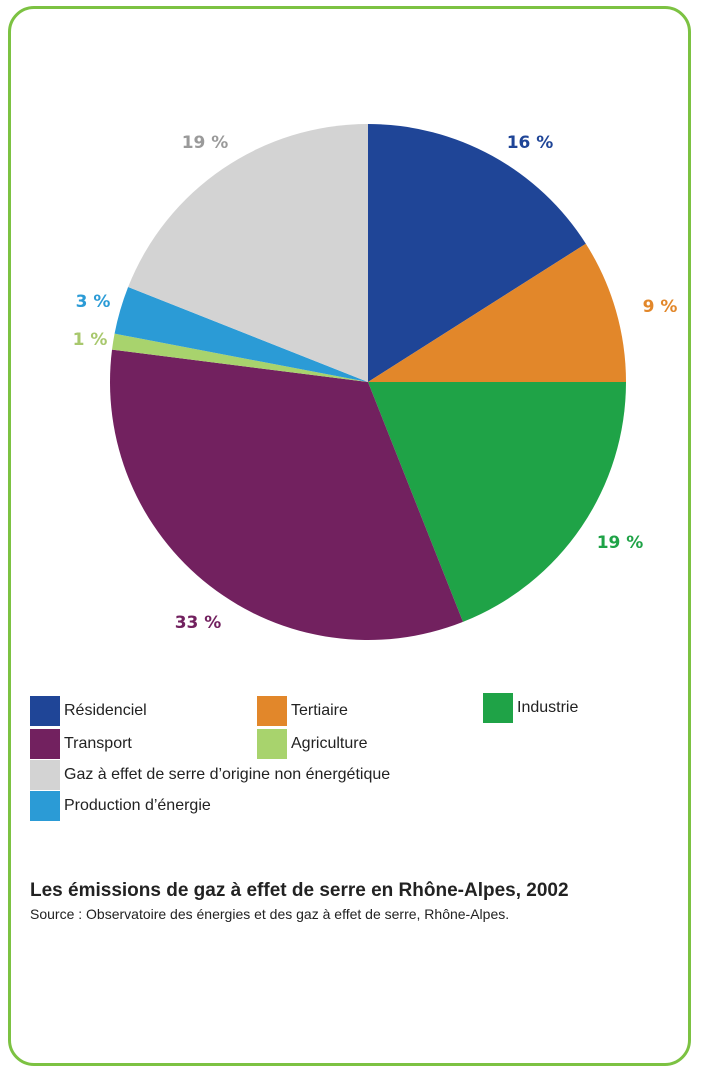 This screenshot has height=1066, width=701. What do you see at coordinates (530, 143) in the screenshot?
I see `slice-label-0: 16 %` at bounding box center [530, 143].